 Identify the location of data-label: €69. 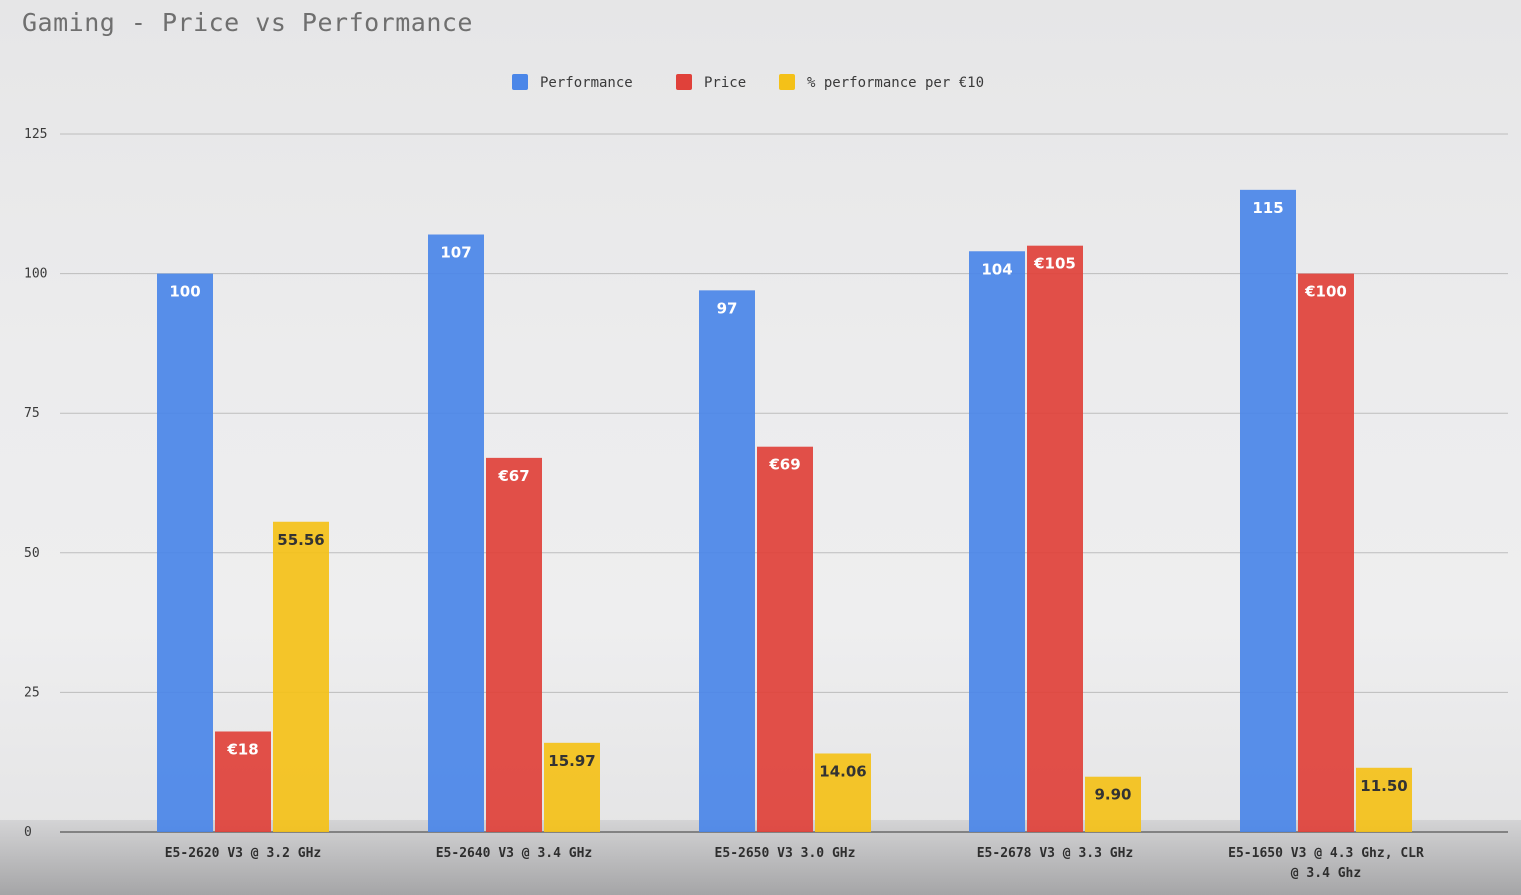
(784, 465).